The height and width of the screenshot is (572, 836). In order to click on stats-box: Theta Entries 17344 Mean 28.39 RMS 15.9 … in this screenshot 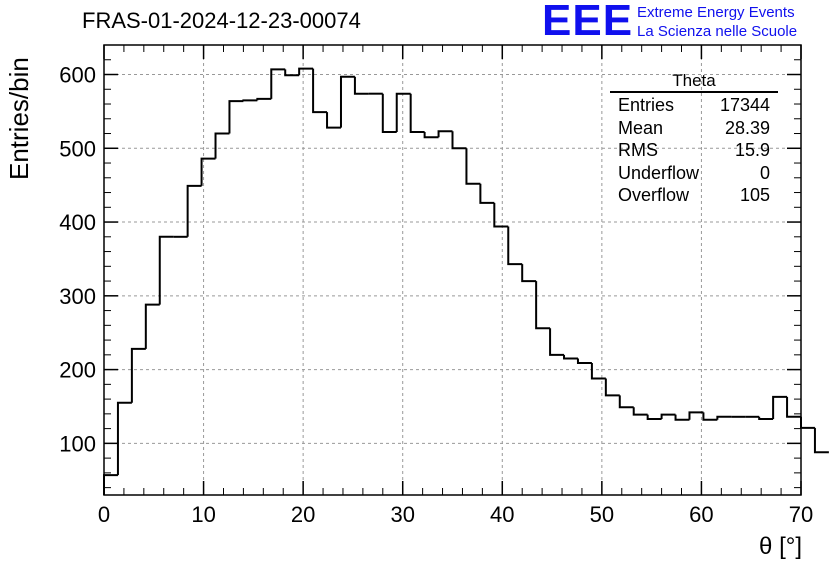, I will do `click(694, 139)`.